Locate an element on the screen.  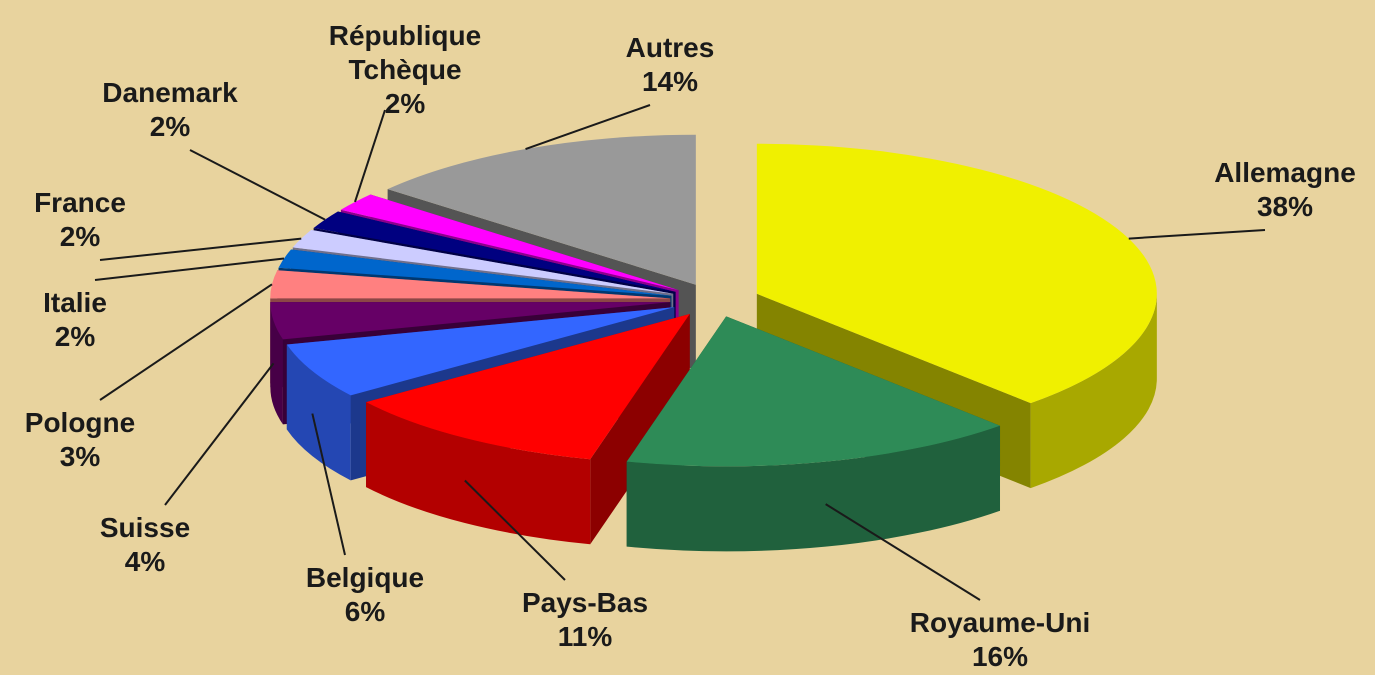
category-label: Belgique is located at coordinates (365, 577).